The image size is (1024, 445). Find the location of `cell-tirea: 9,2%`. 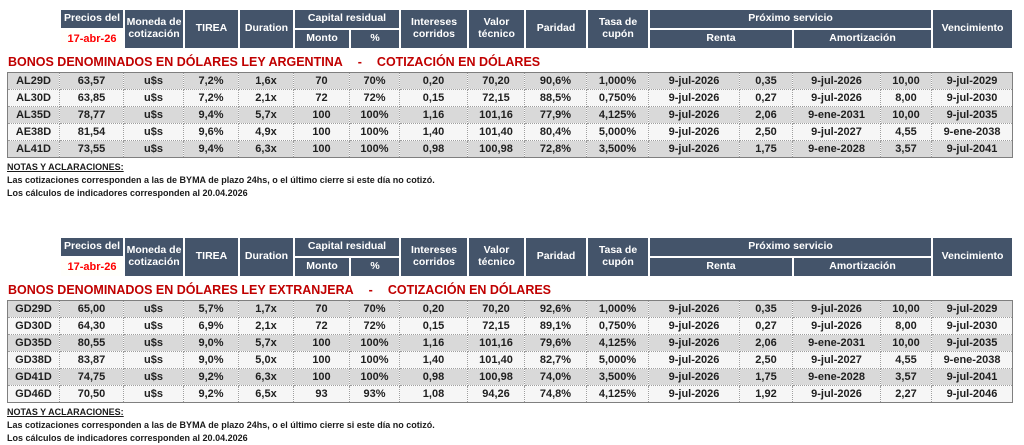

cell-tirea: 9,2% is located at coordinates (211, 377).